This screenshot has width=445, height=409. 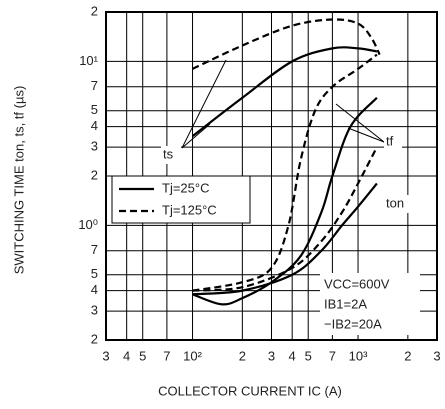 What do you see at coordinates (357, 283) in the screenshot?
I see `condition-text: VCC=600V` at bounding box center [357, 283].